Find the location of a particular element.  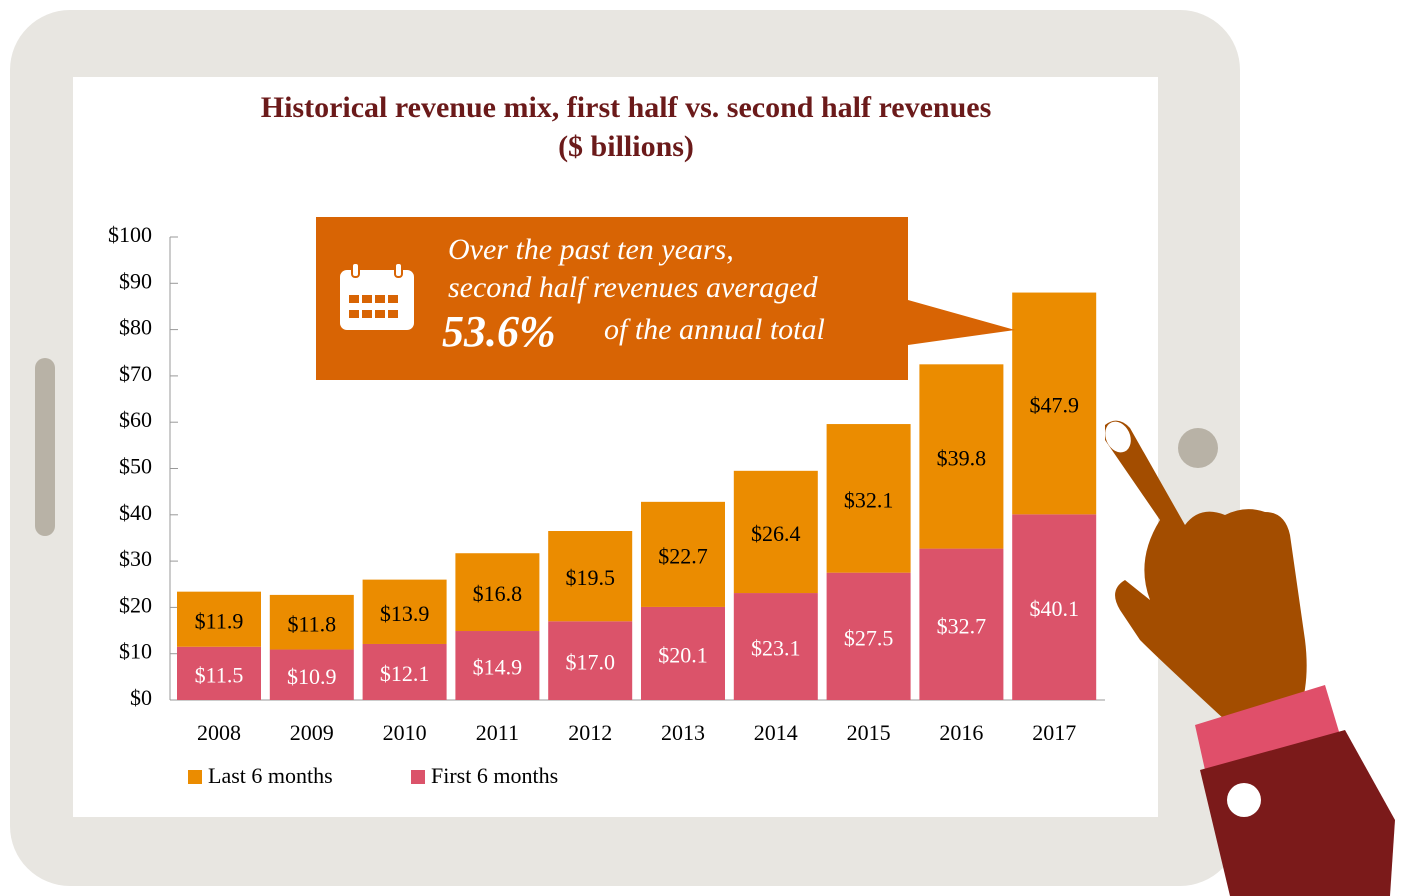

y-tick-label: $30 is located at coordinates (135, 558).